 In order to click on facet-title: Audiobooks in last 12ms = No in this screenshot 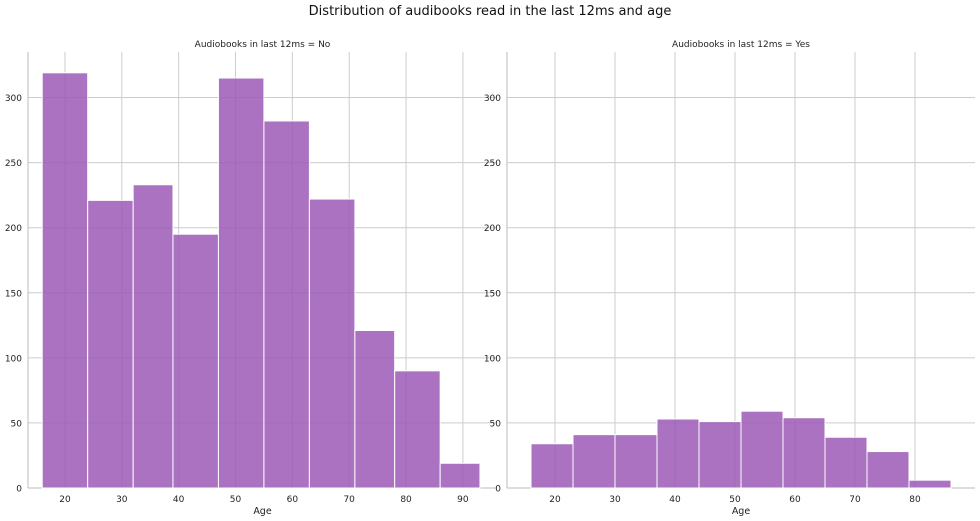, I will do `click(263, 45)`.